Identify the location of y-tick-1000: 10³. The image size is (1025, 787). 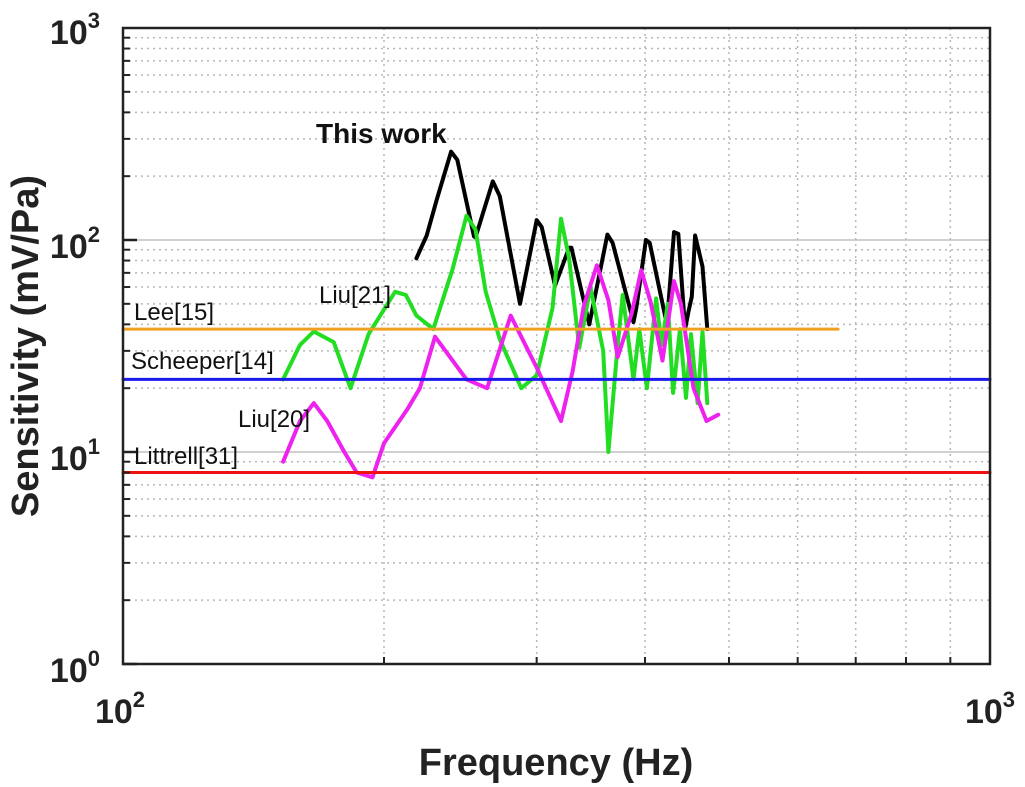
(75, 30).